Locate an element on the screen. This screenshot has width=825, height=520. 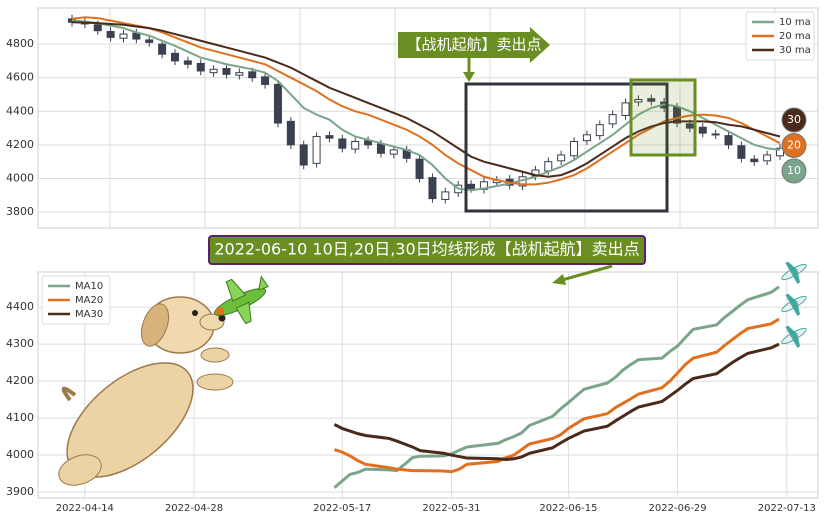
banner-text: 2022-06-10 10日,20日,30日均线形成【战机起航】卖出点 is located at coordinates (426, 249).